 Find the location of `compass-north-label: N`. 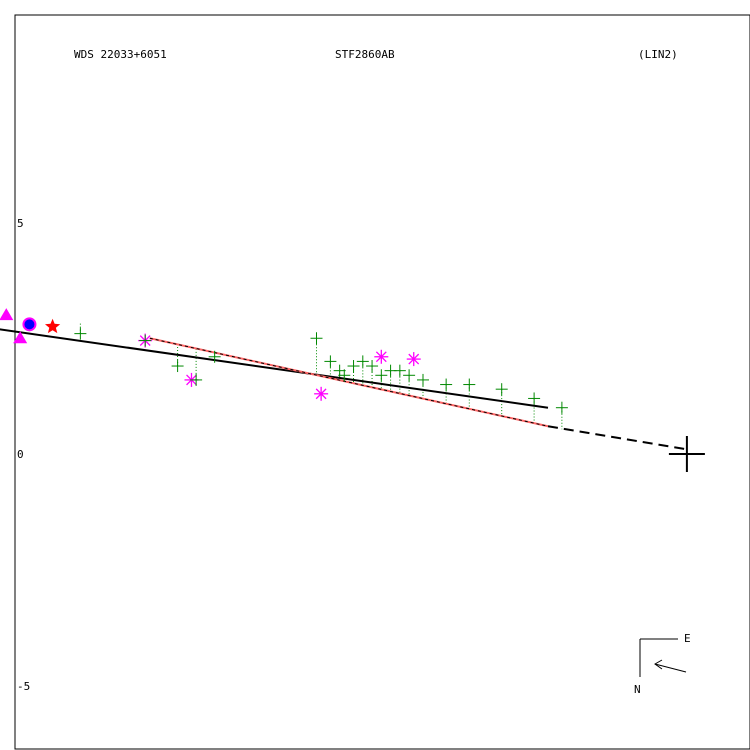

compass-north-label: N is located at coordinates (637, 689).